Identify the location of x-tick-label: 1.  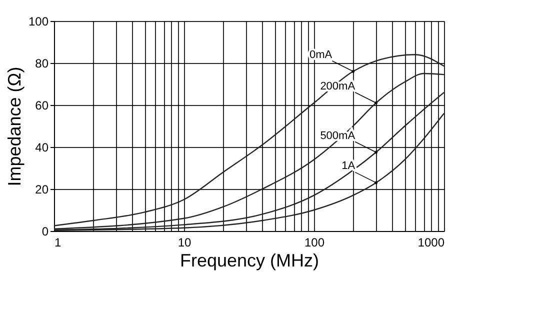
(58, 243).